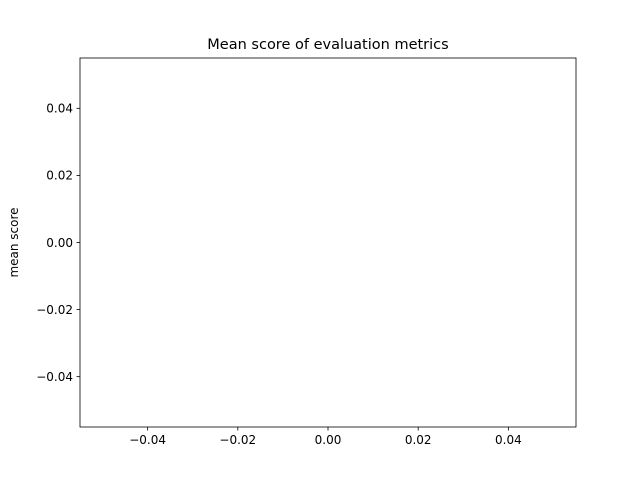 The height and width of the screenshot is (480, 640). What do you see at coordinates (147, 440) in the screenshot?
I see `x-tick-label: −0.04` at bounding box center [147, 440].